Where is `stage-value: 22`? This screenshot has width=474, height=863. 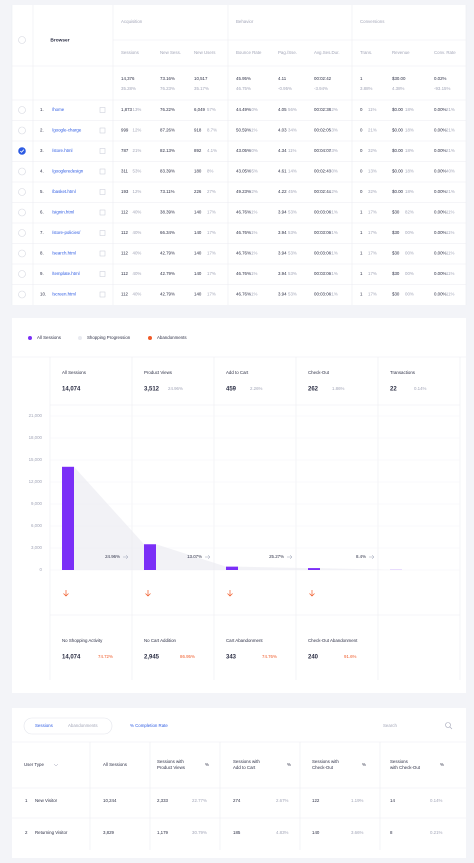 stage-value: 22 is located at coordinates (393, 390).